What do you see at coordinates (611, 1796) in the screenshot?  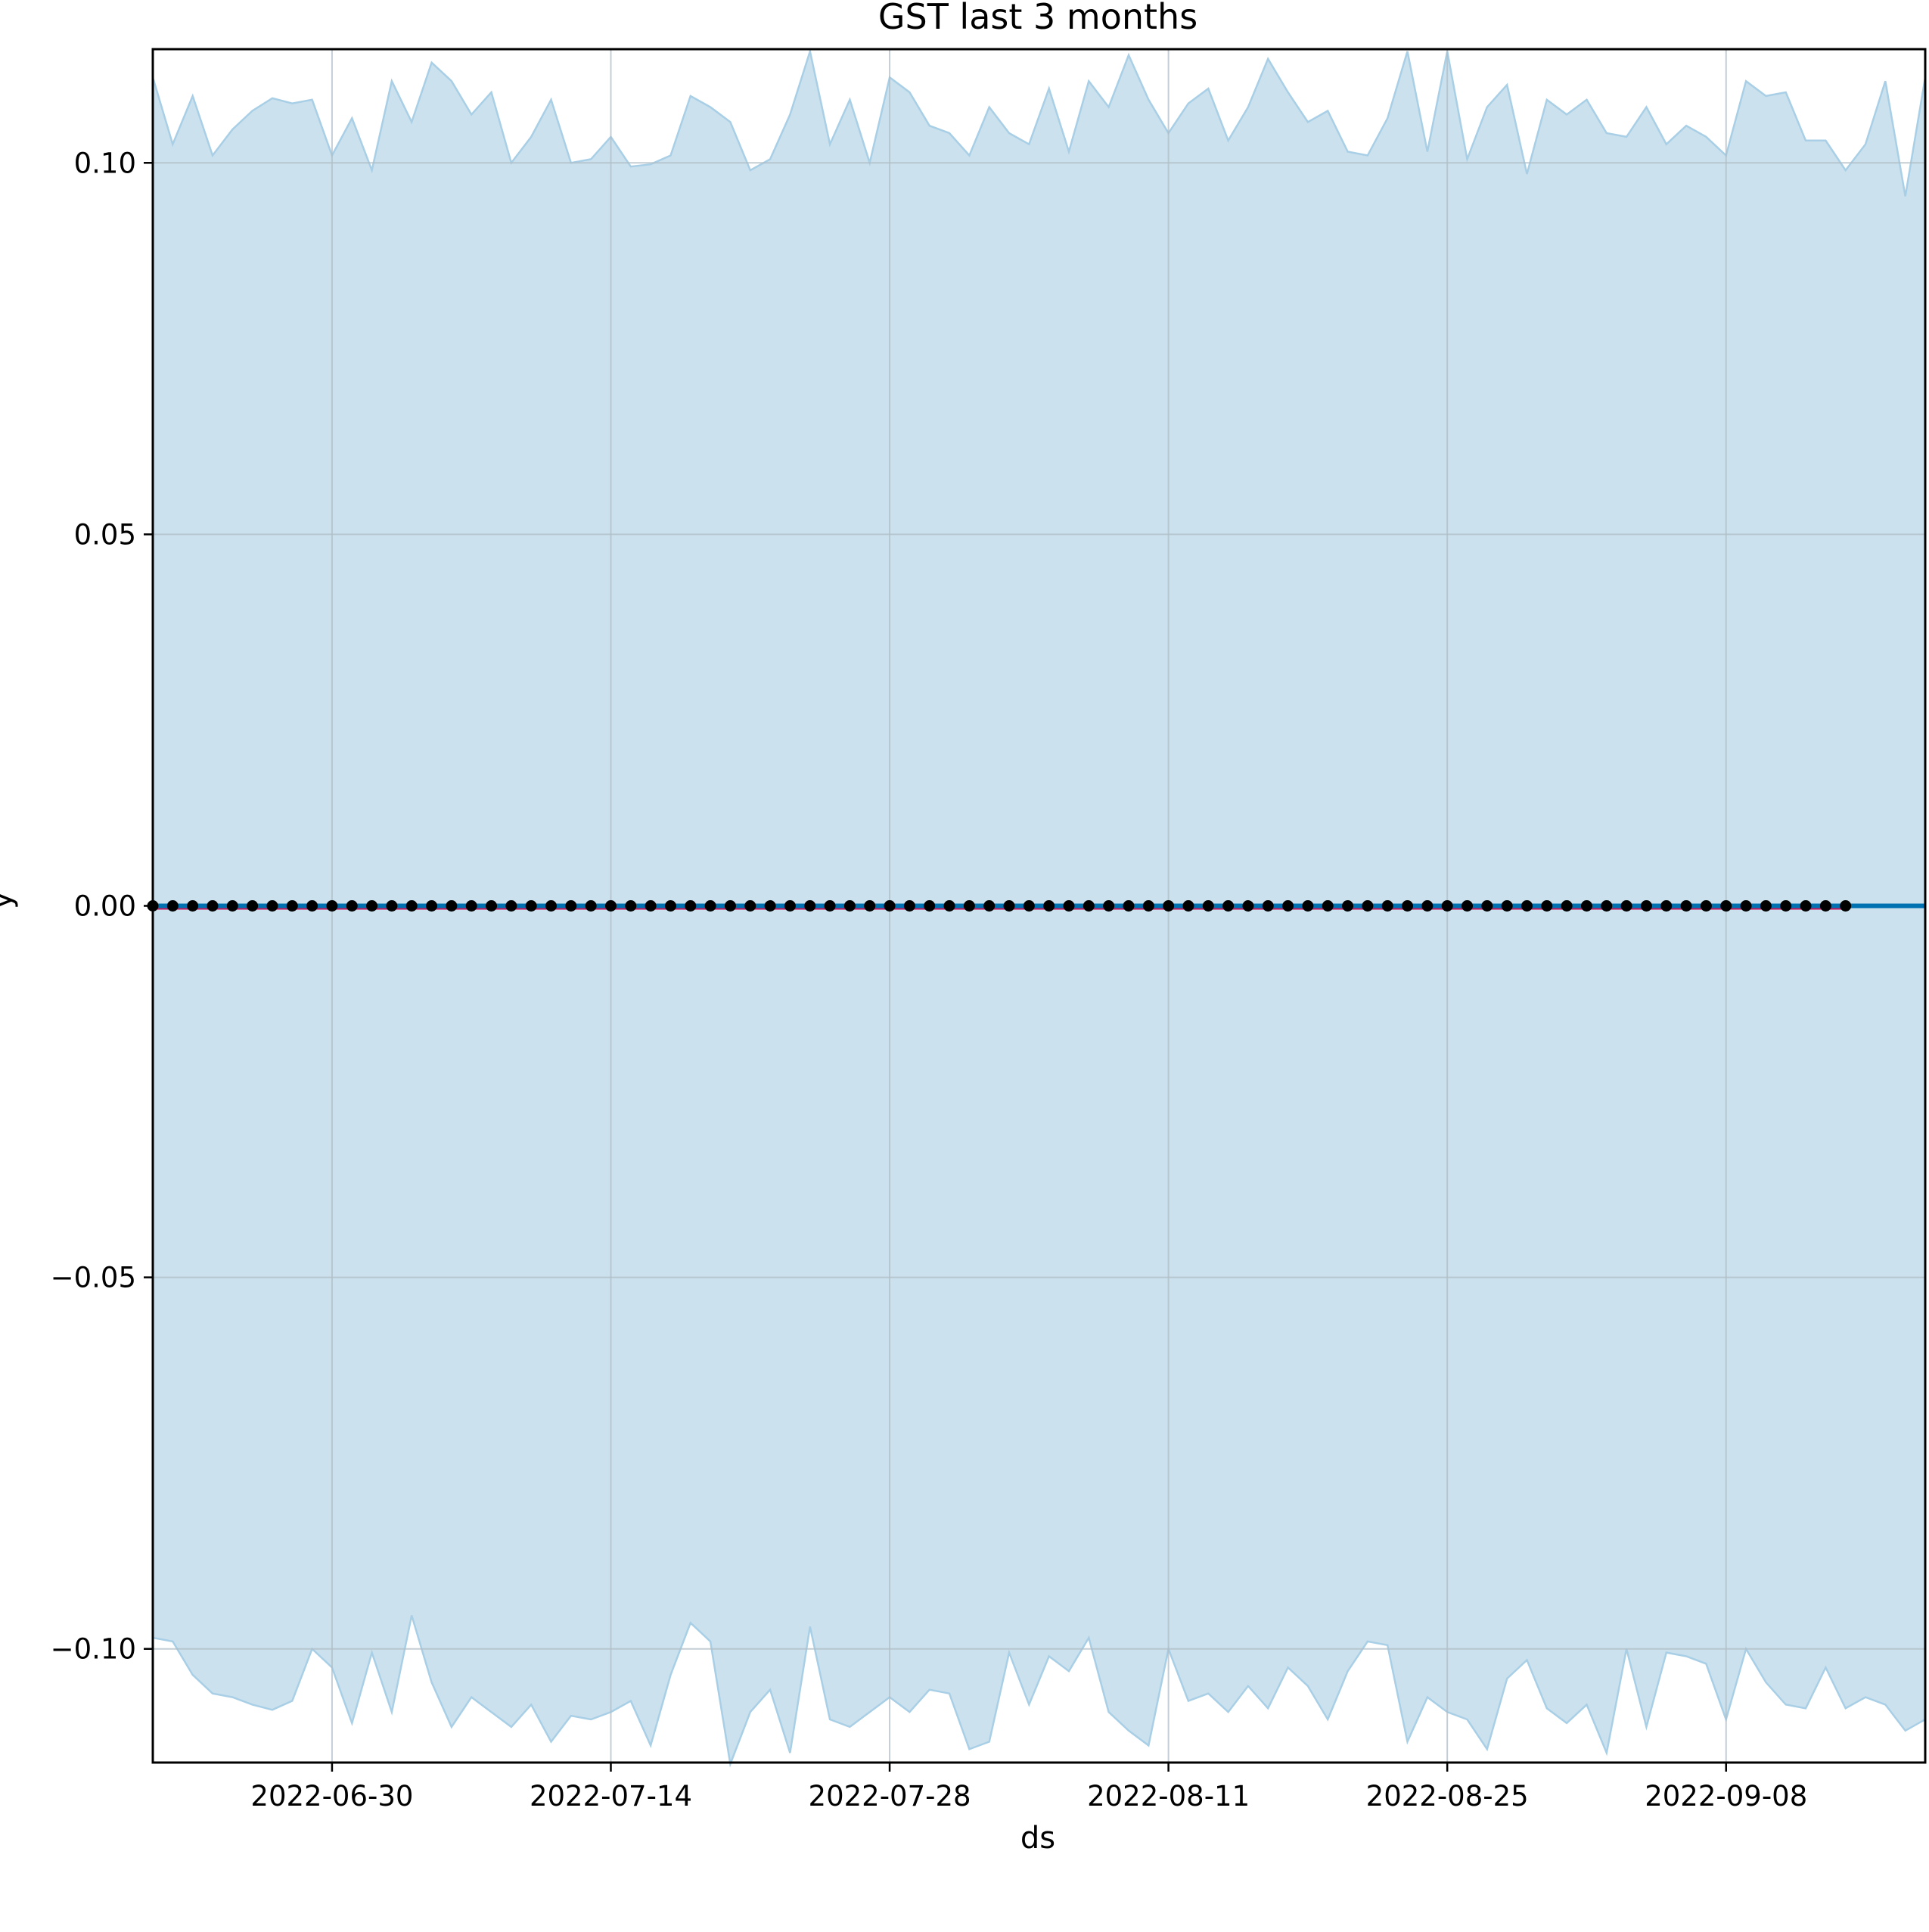 I see `x-tick-label: 2022-07-14` at bounding box center [611, 1796].